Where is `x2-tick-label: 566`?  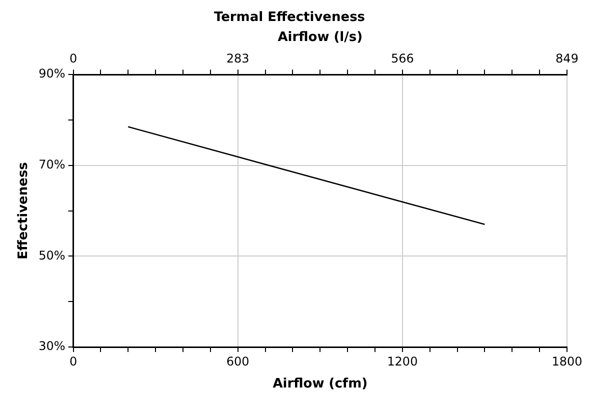 x2-tick-label: 566 is located at coordinates (402, 59).